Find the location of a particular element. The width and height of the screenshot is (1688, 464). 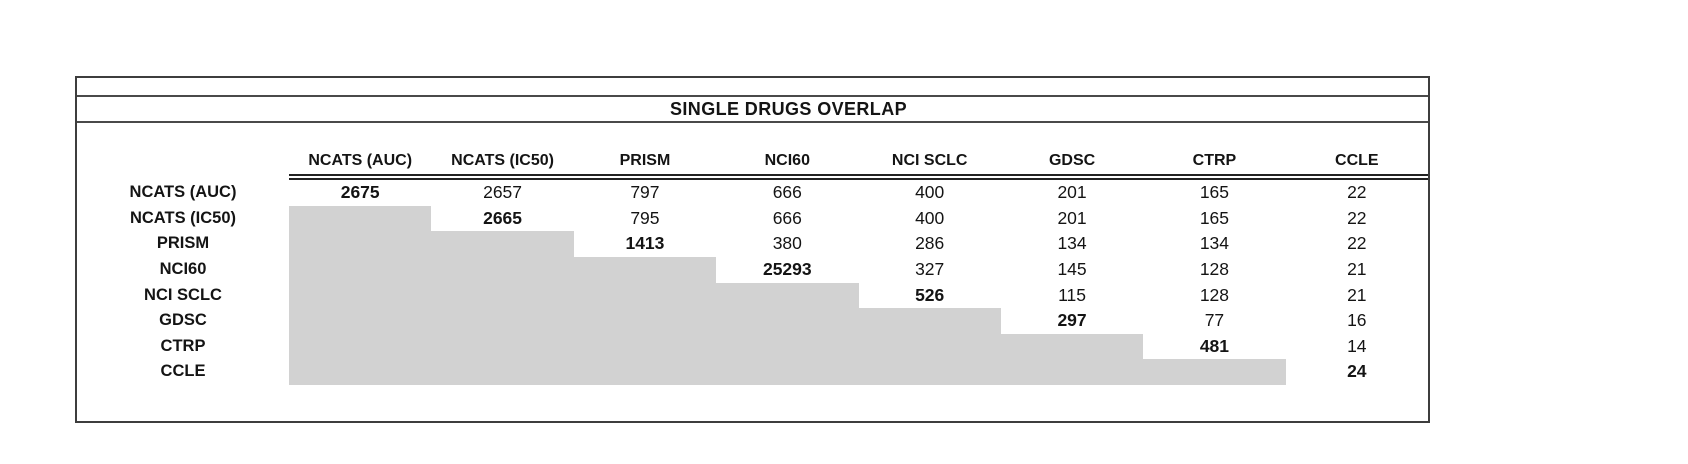

row-label: NCI60 is located at coordinates (183, 268).